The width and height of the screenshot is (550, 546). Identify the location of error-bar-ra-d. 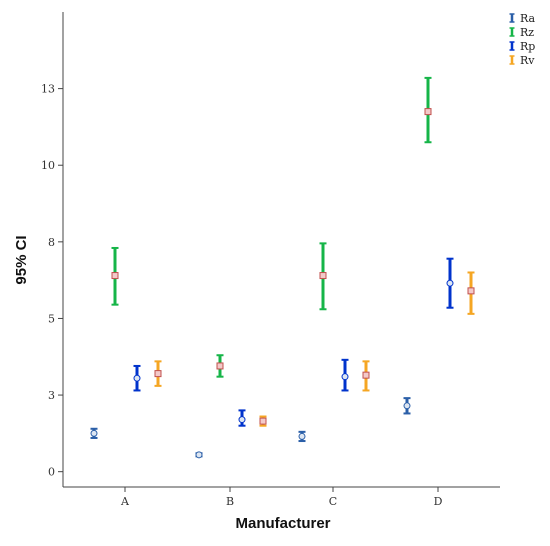
(407, 406).